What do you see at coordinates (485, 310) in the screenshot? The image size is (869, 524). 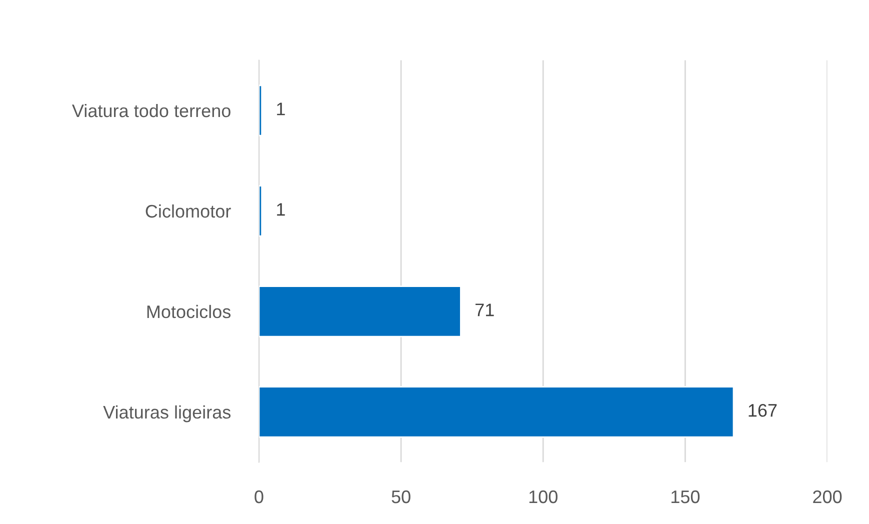 I see `data-label: 71` at bounding box center [485, 310].